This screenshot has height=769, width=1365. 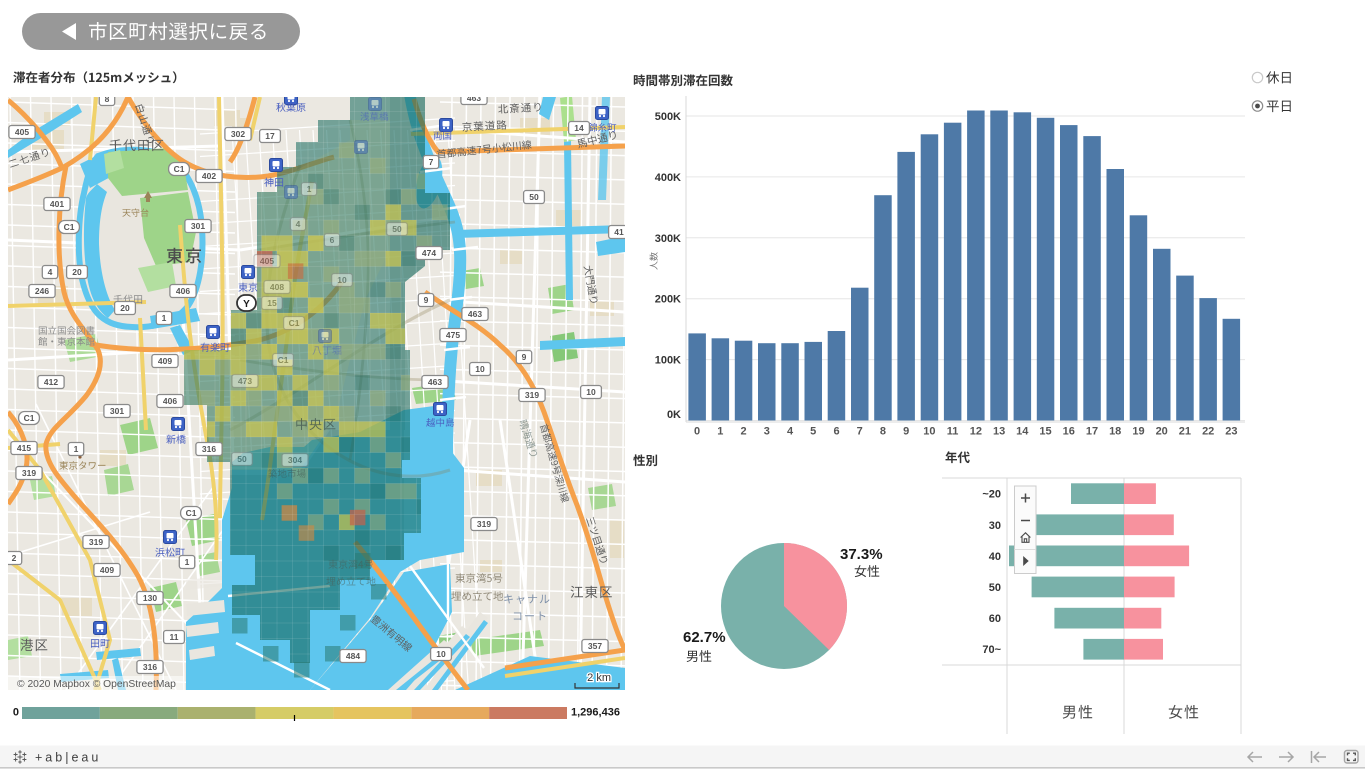 What do you see at coordinates (209, 176) in the screenshot?
I see `svg-text: 402` at bounding box center [209, 176].